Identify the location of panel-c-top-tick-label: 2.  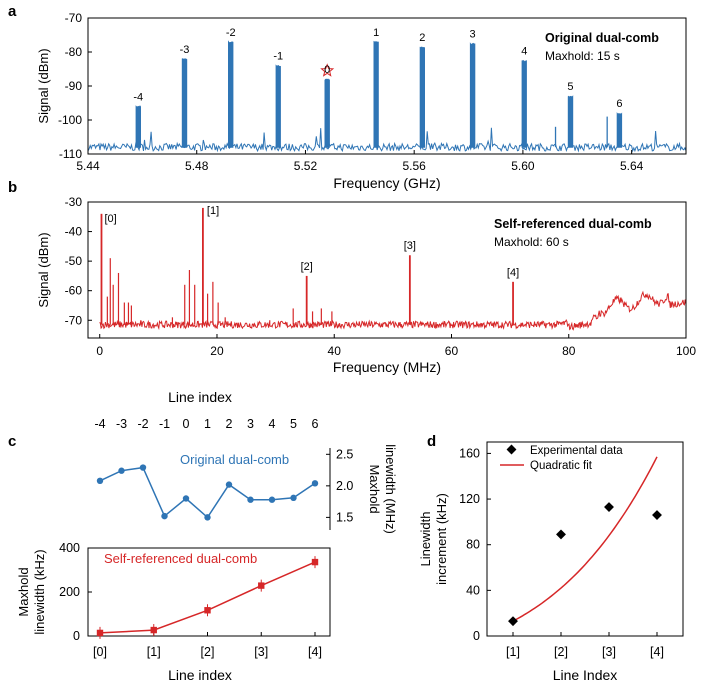
(229, 424).